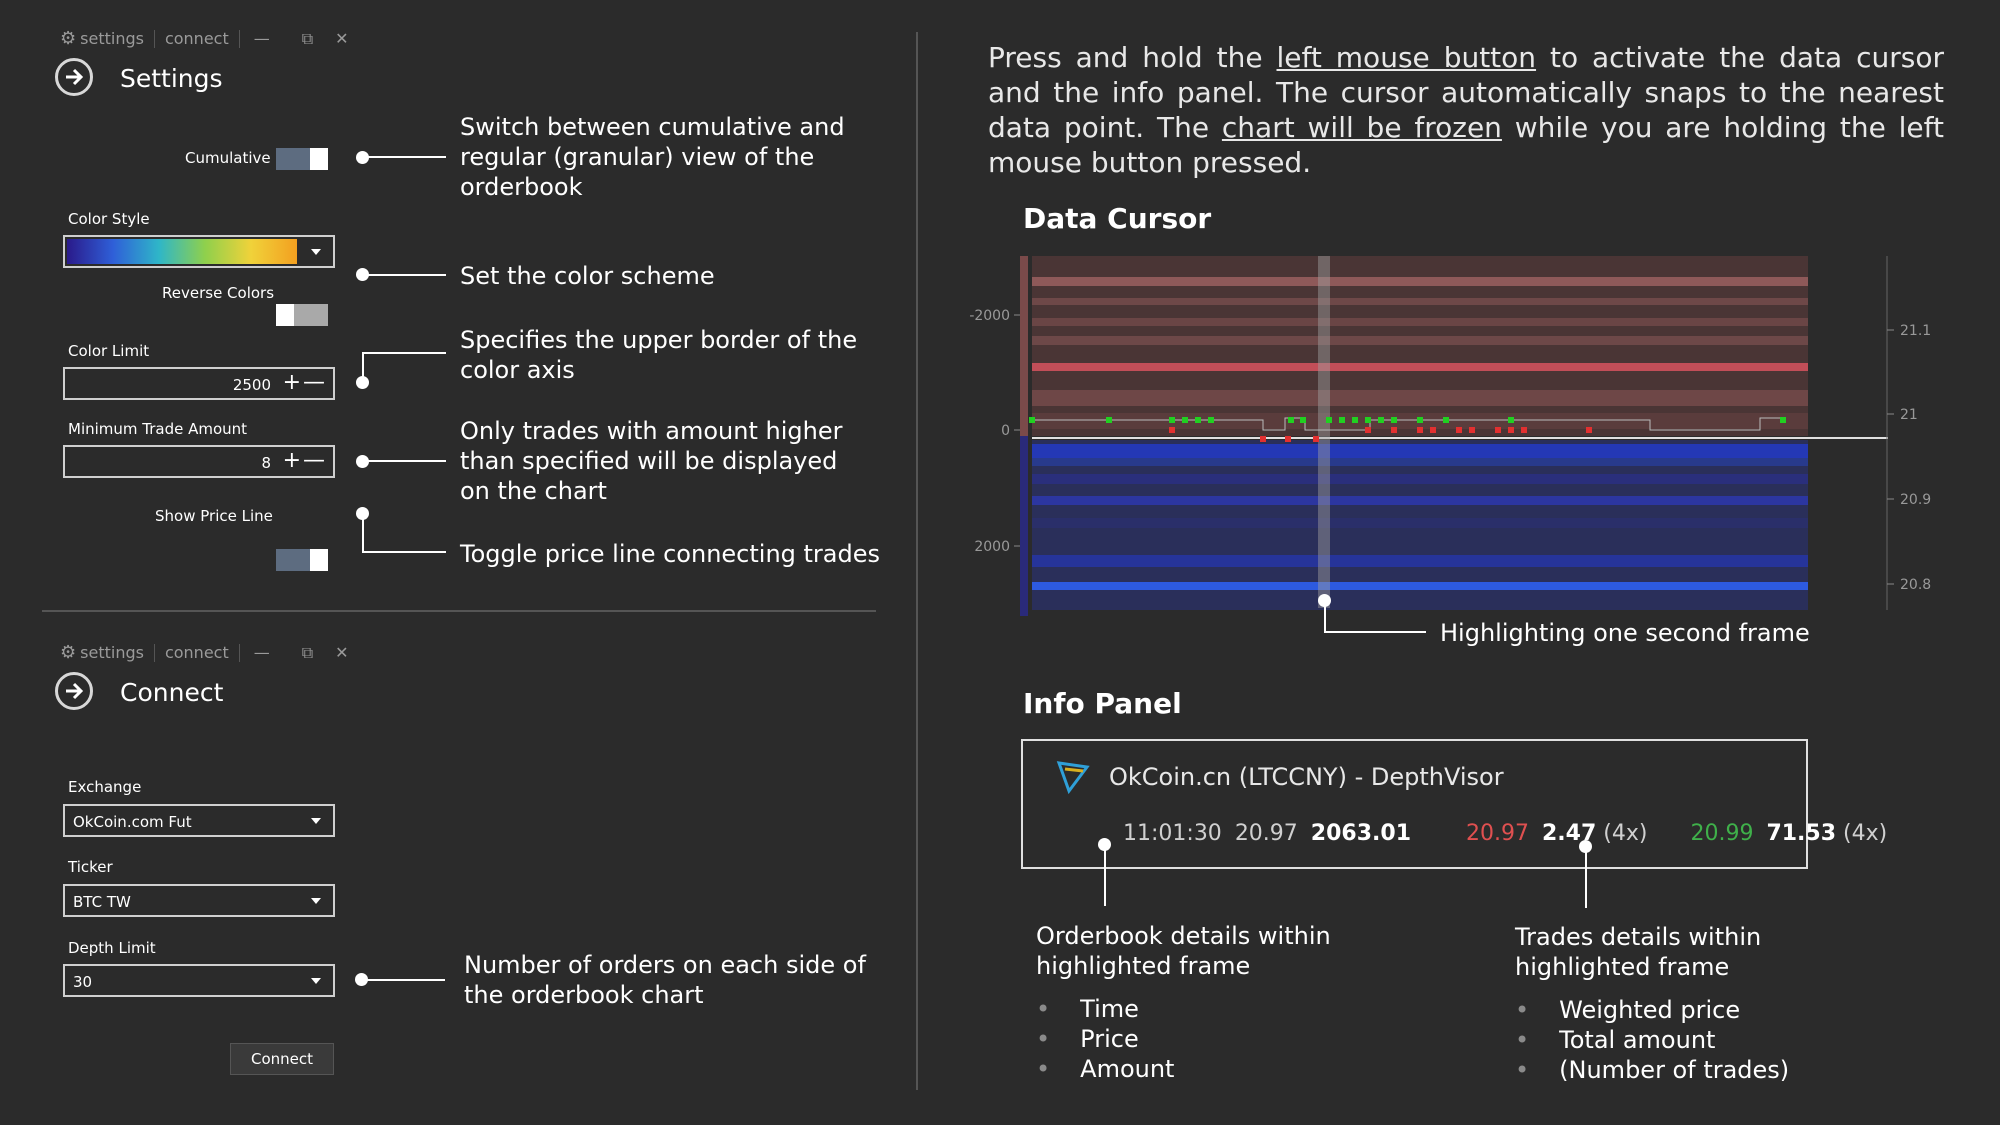 The height and width of the screenshot is (1125, 2000). What do you see at coordinates (1087, 1039) in the screenshot?
I see `list-item: • Price` at bounding box center [1087, 1039].